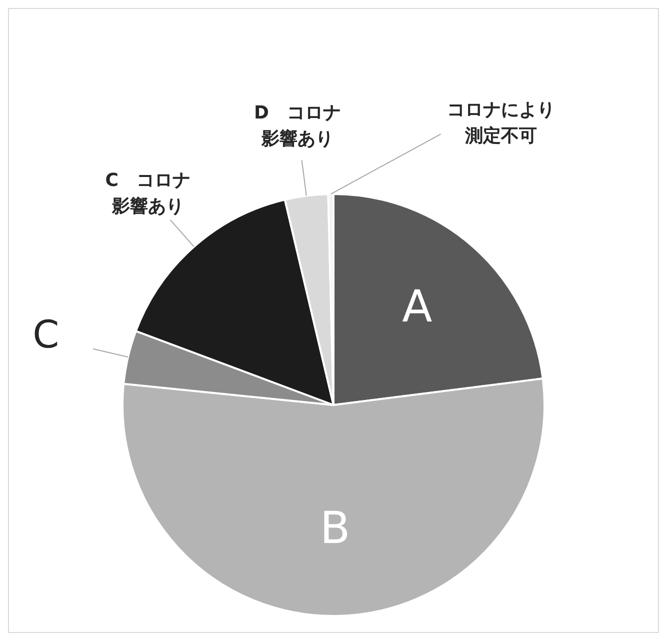 This screenshot has width=667, height=641. What do you see at coordinates (148, 194) in the screenshot?
I see `slice-label: C コロナ影響あり` at bounding box center [148, 194].